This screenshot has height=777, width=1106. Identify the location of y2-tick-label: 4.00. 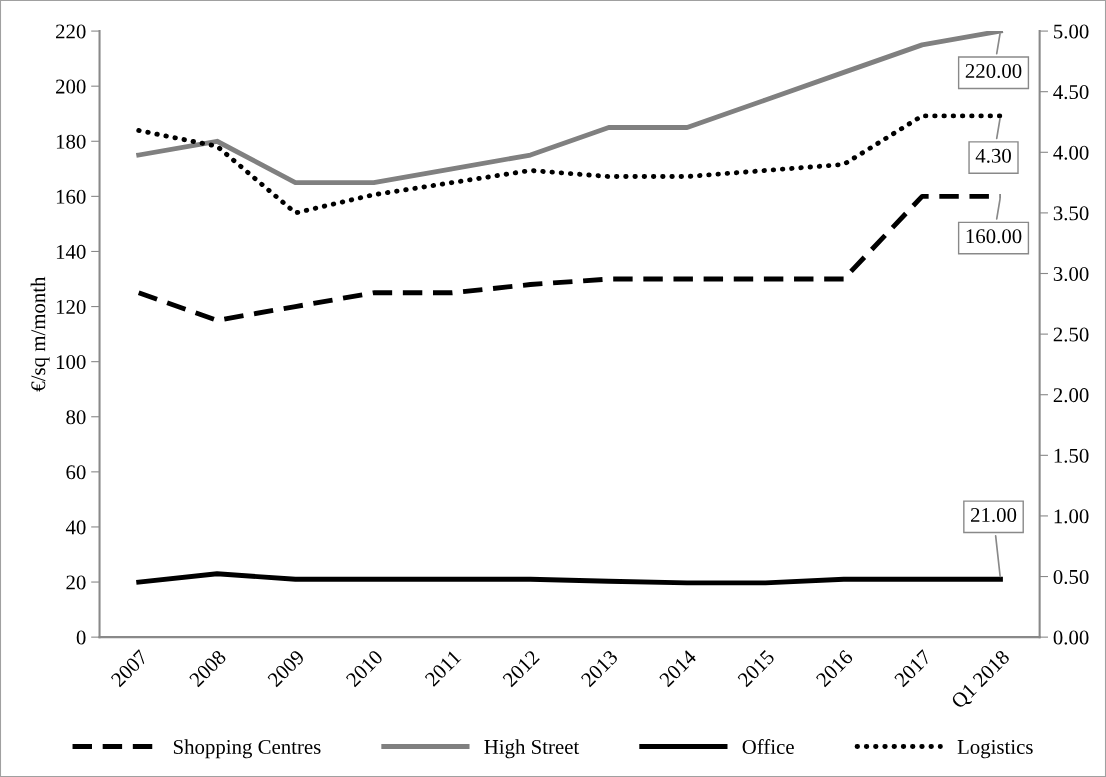
(1071, 152).